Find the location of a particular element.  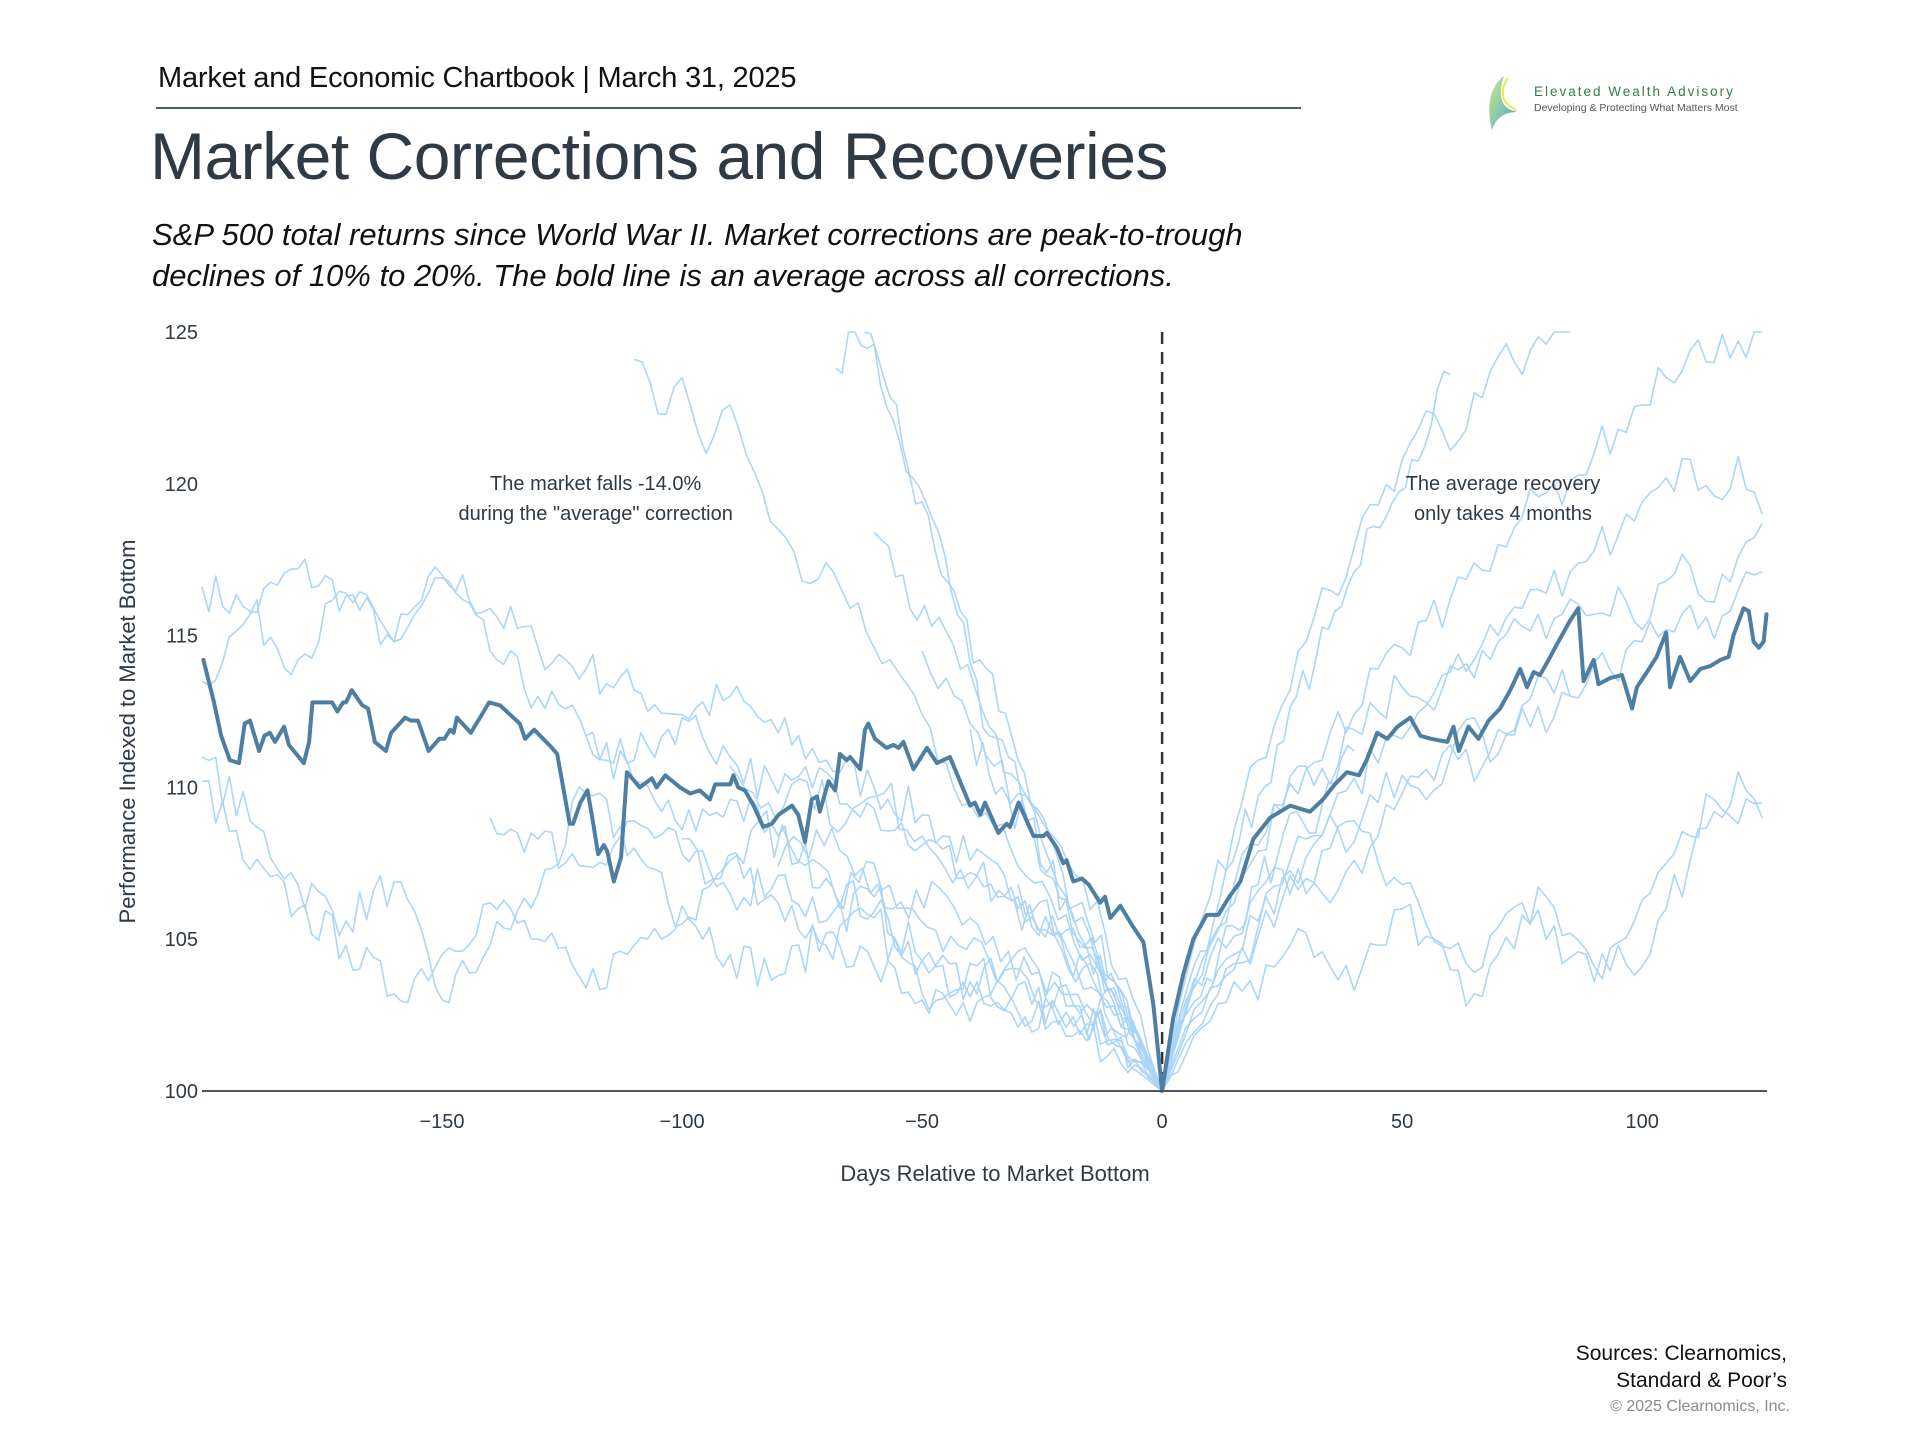

x-tick-label: −50 is located at coordinates (922, 1122).